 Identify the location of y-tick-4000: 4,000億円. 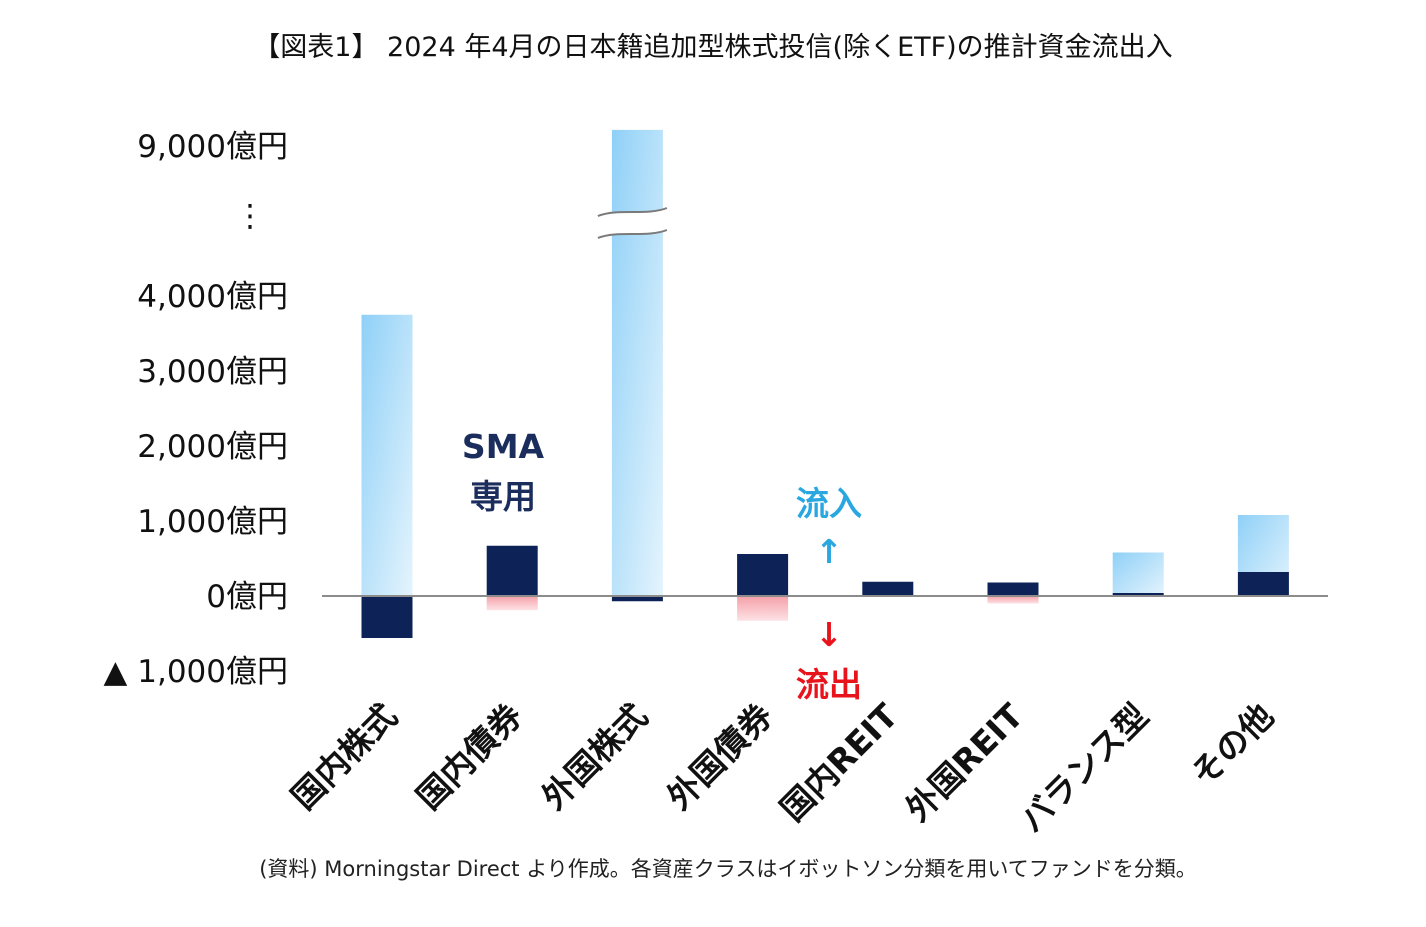
(212, 297).